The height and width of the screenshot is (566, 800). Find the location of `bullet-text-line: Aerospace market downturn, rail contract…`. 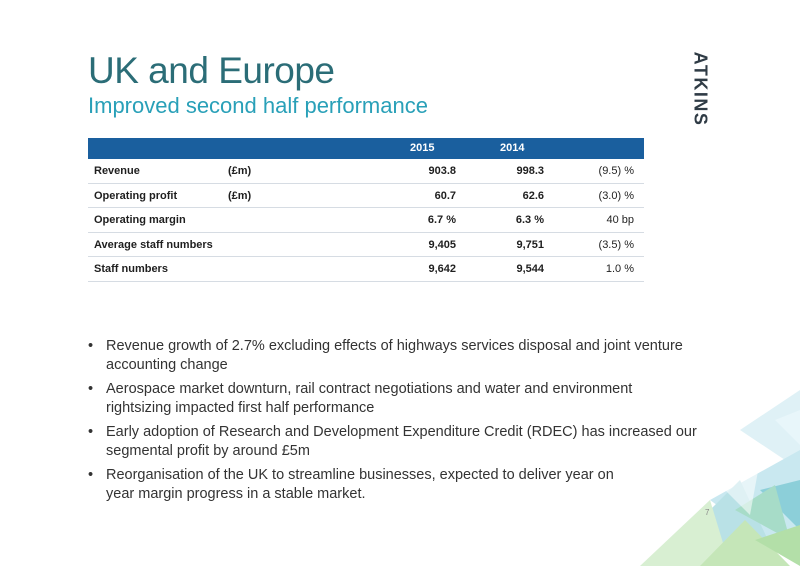

bullet-text-line: Aerospace market downturn, rail contract… is located at coordinates (369, 389).